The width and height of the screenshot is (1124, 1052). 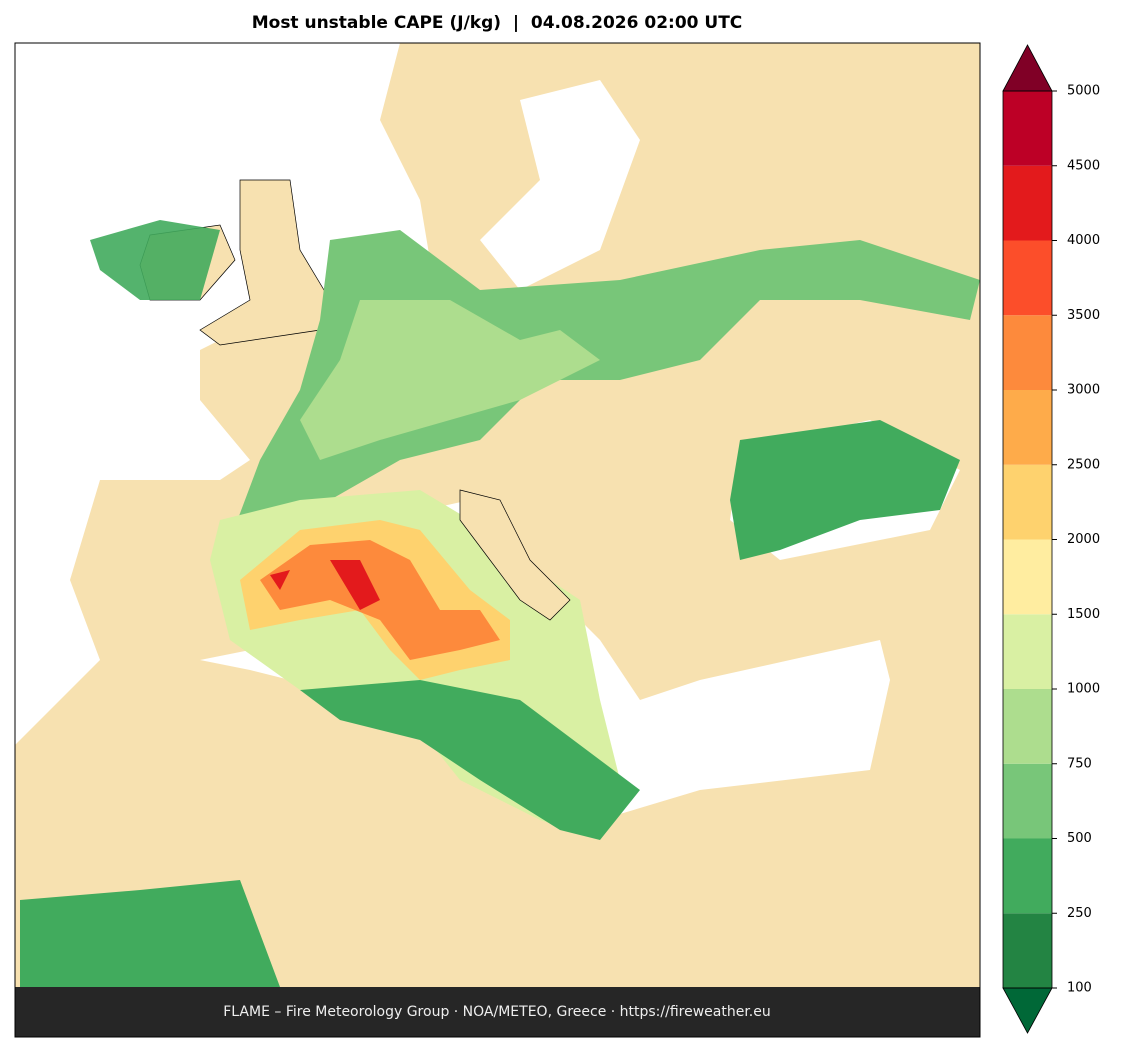 What do you see at coordinates (1083, 689) in the screenshot?
I see `colorbar-tick-label: 1000` at bounding box center [1083, 689].